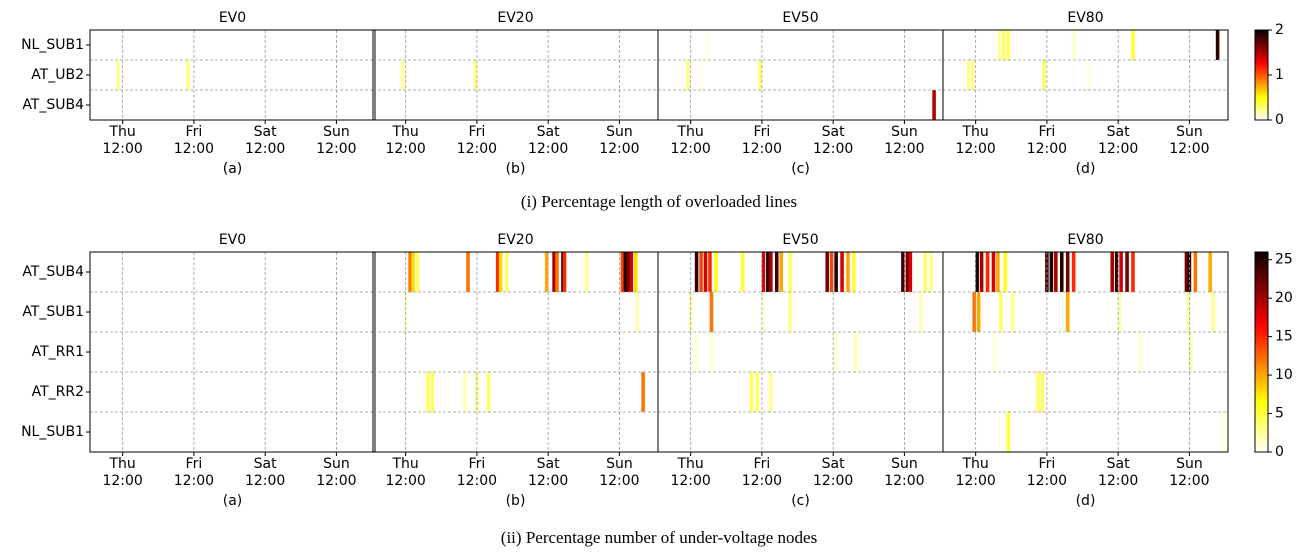 The width and height of the screenshot is (1307, 556). Describe the element at coordinates (1085, 75) in the screenshot. I see `panel-frame` at that location.